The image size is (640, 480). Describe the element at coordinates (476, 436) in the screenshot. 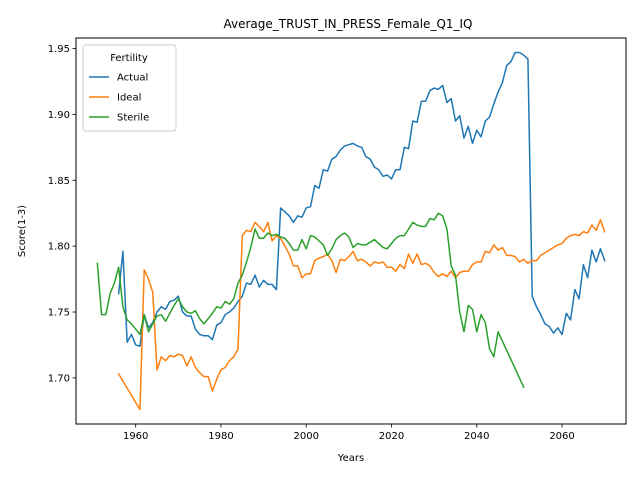

I see `x-tick-label: 2040` at that location.